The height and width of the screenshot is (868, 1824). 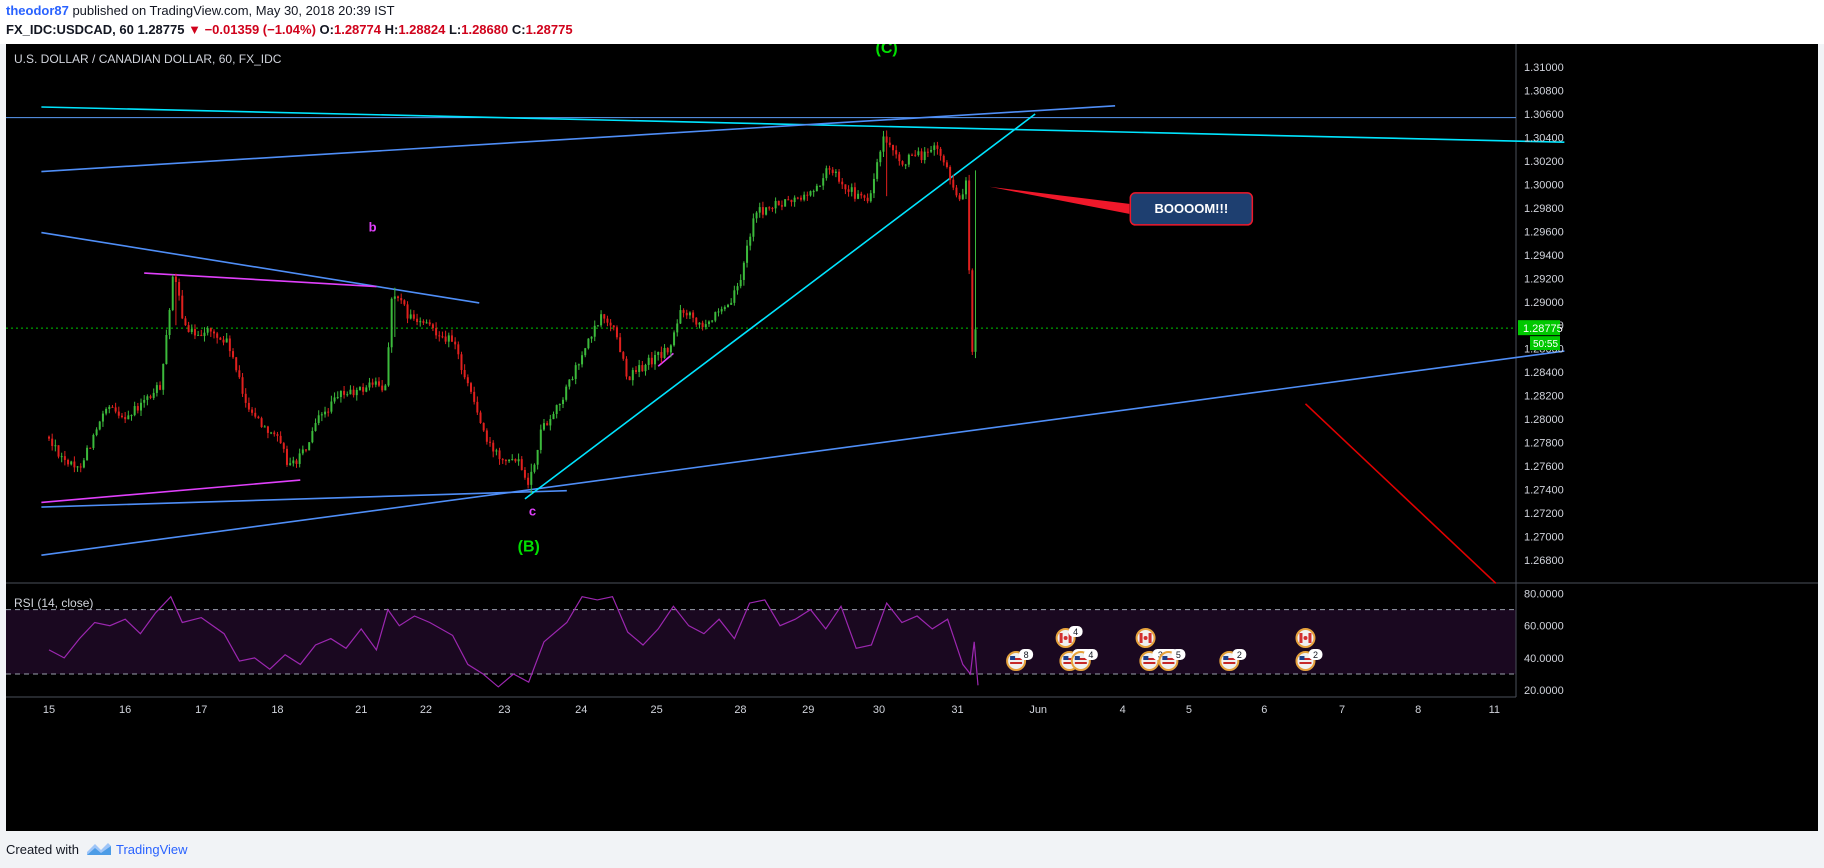 I want to click on price-tick-label: 1.29200, so click(x=1544, y=279).